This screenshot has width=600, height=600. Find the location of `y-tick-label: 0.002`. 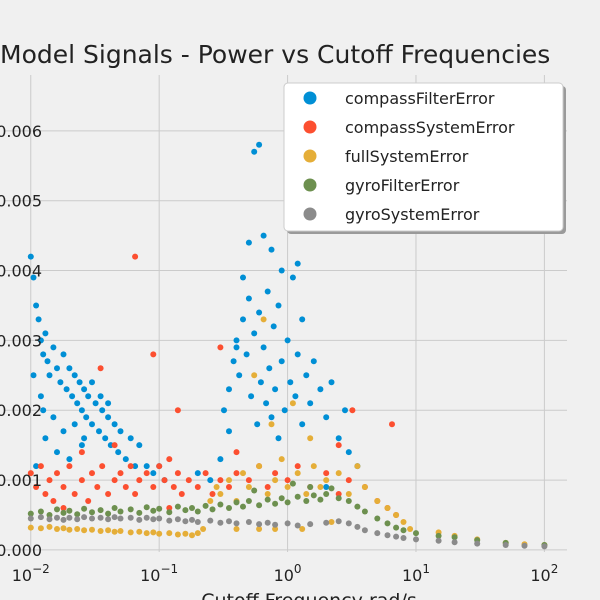

y-tick-label: 0.002 is located at coordinates (21, 410).